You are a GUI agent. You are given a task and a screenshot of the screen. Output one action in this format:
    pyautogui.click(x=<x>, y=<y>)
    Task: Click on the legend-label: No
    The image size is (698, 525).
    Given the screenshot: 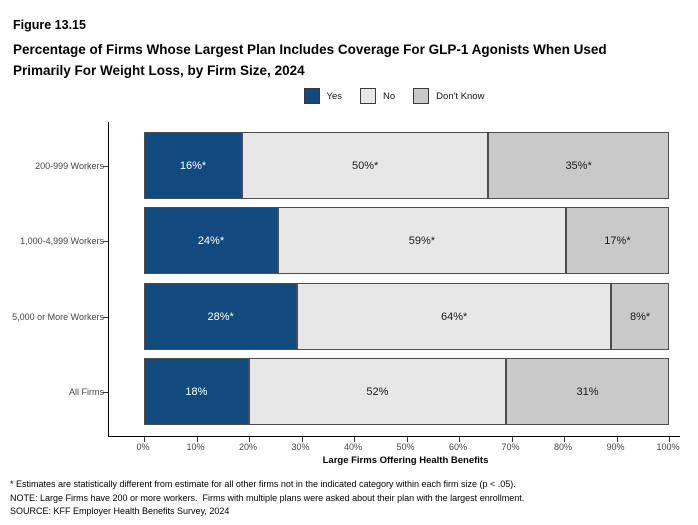 What is the action you would take?
    pyautogui.click(x=389, y=96)
    